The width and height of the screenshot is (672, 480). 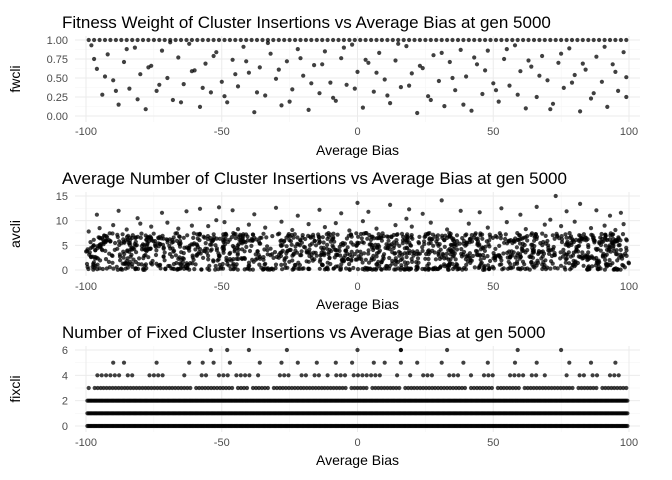 What do you see at coordinates (357, 443) in the screenshot?
I see `x-tick-label: 0` at bounding box center [357, 443].